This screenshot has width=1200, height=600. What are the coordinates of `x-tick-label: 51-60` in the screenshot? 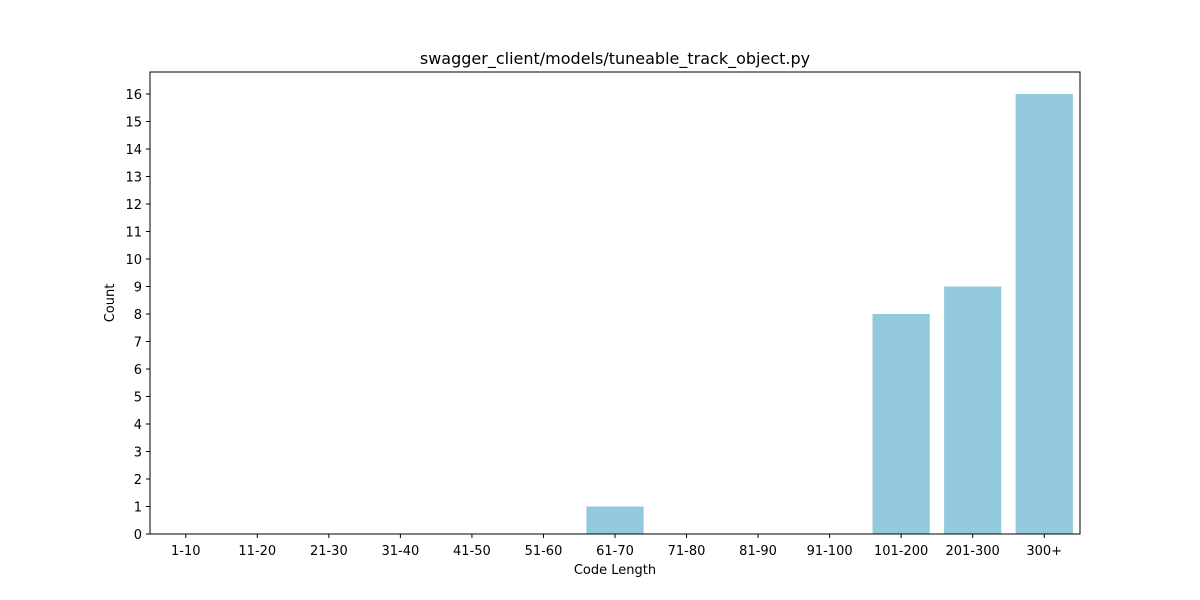 It's located at (544, 551).